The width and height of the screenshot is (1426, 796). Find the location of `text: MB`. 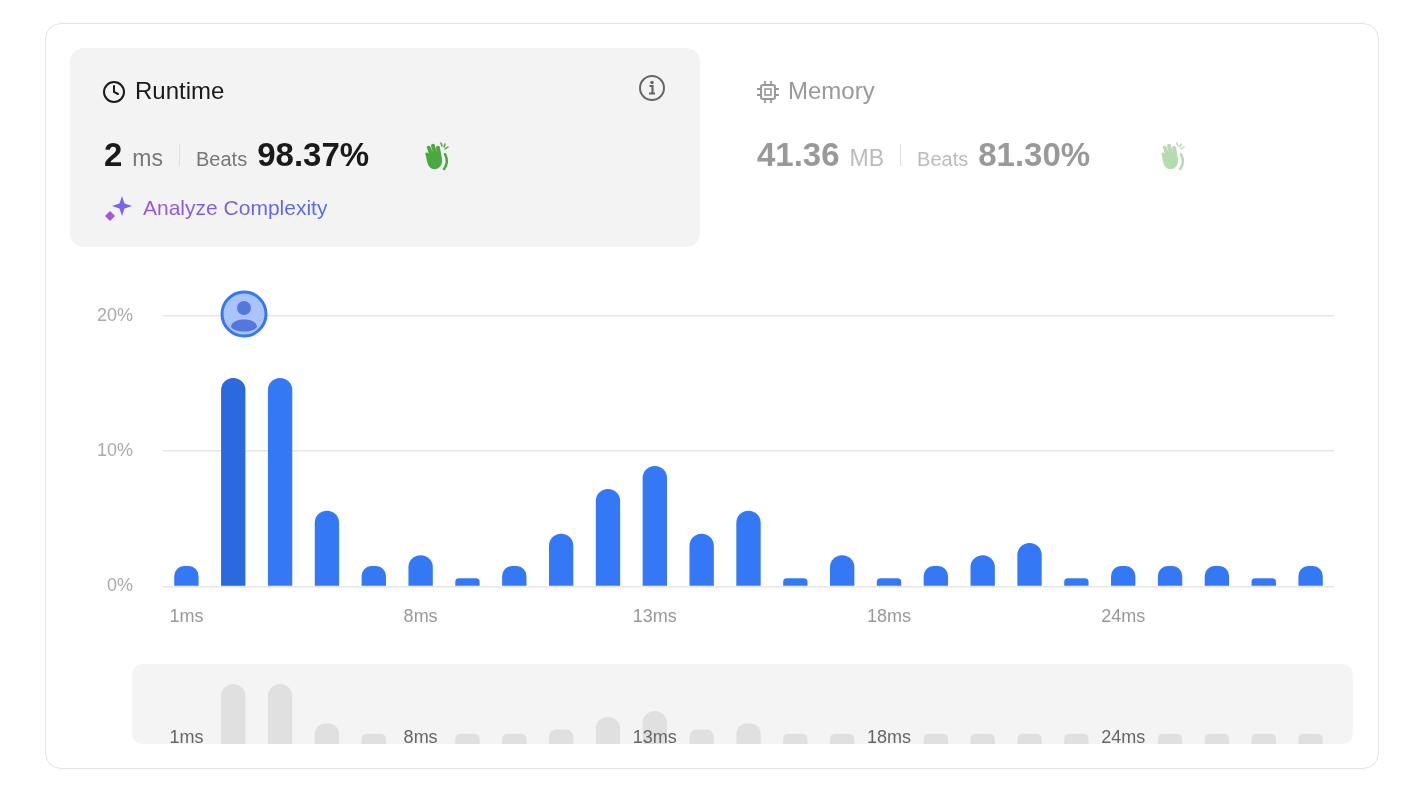

text: MB is located at coordinates (867, 158).